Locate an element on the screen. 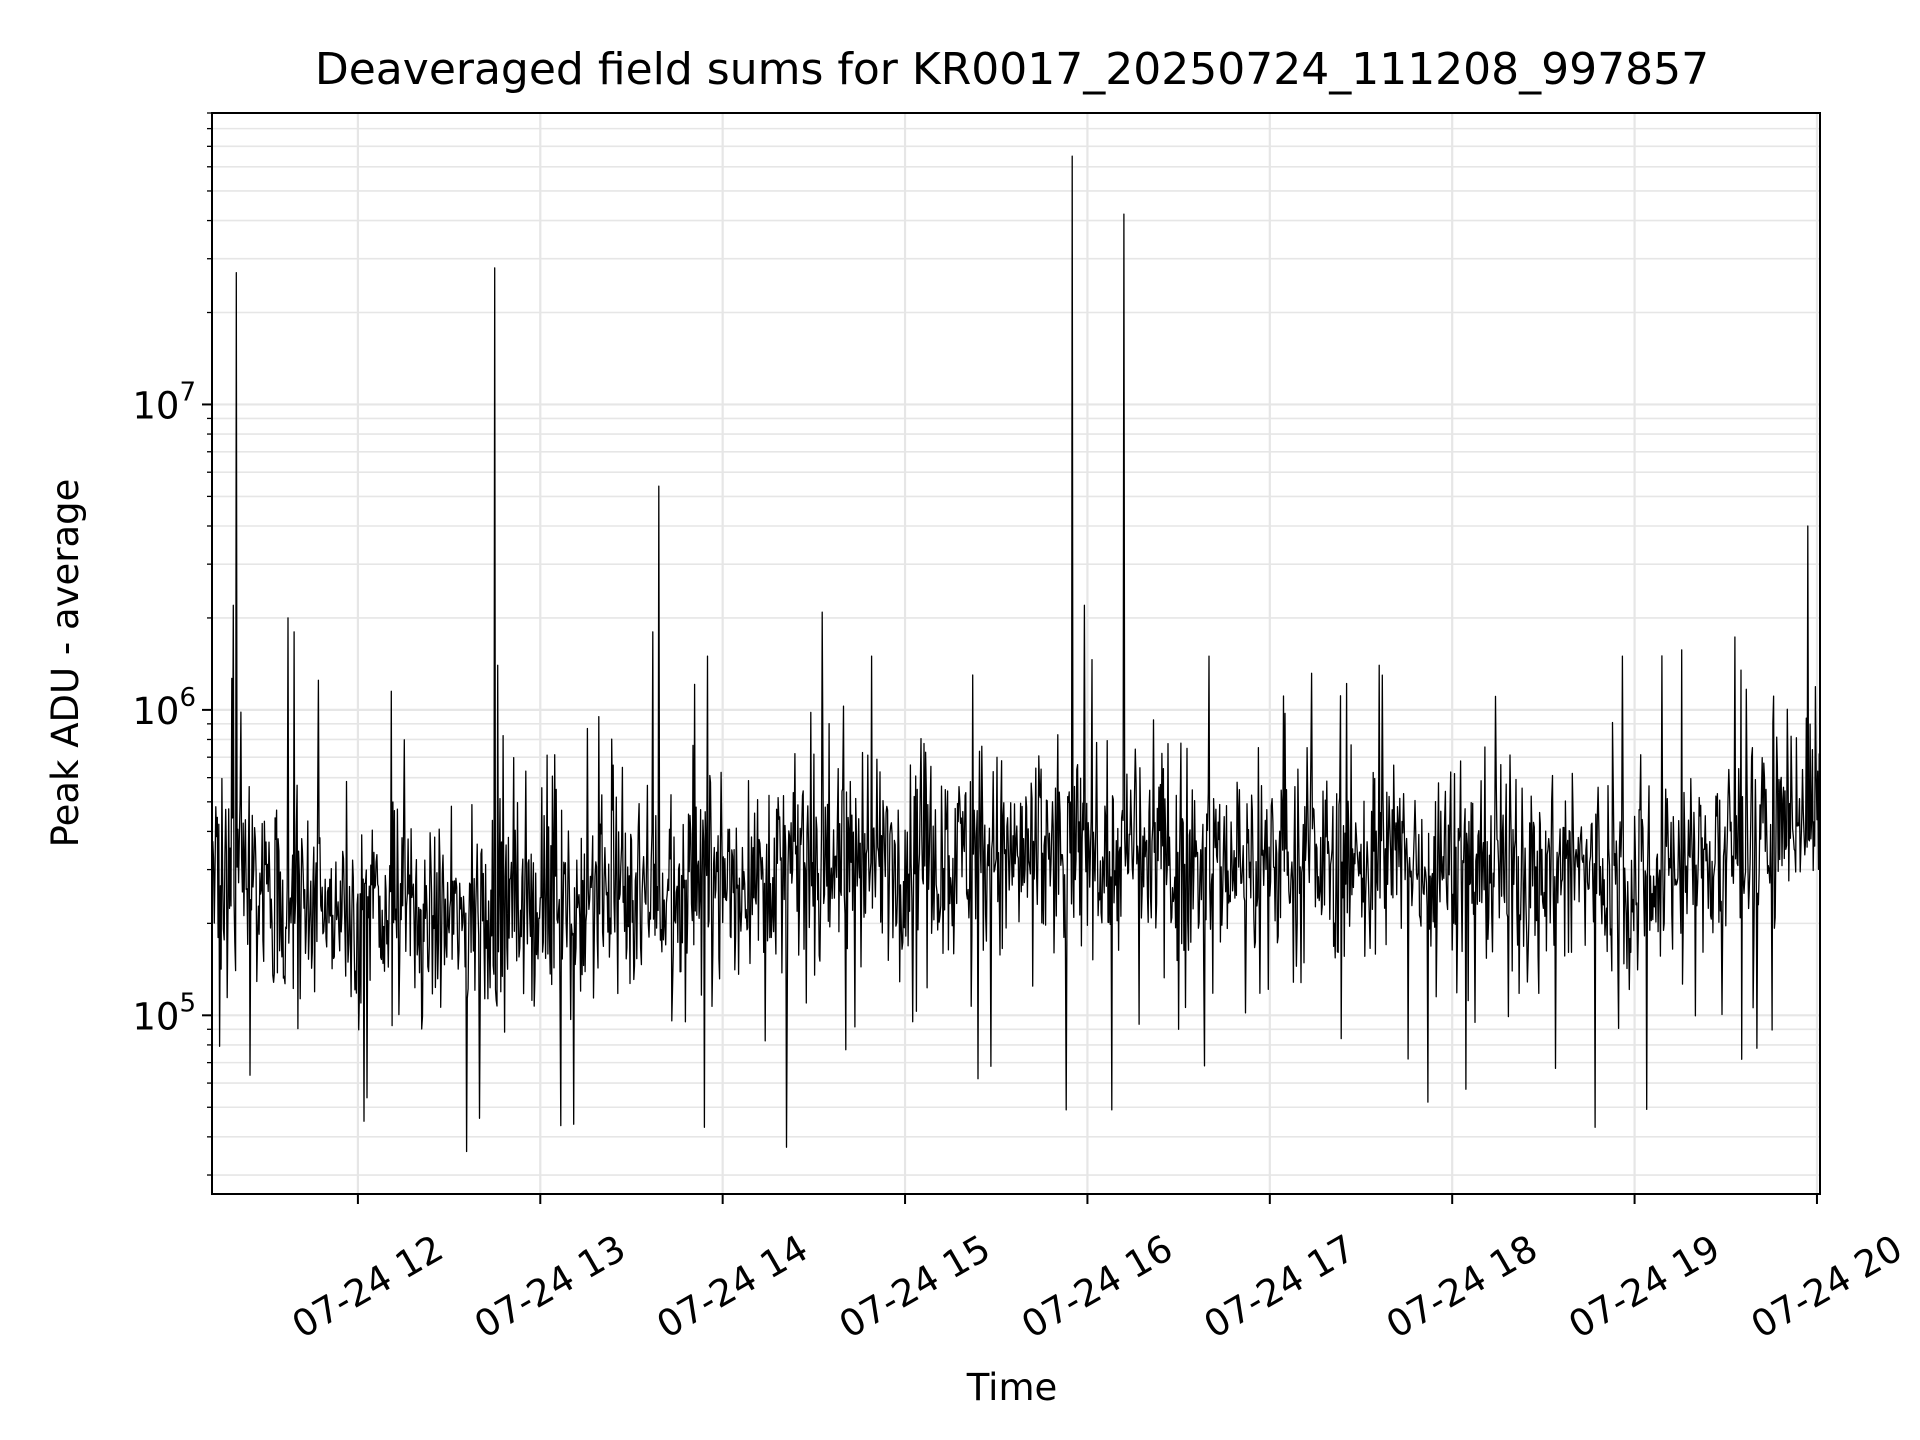 The width and height of the screenshot is (1920, 1440). x-tick-label: 07-24 13 is located at coordinates (550, 1287).